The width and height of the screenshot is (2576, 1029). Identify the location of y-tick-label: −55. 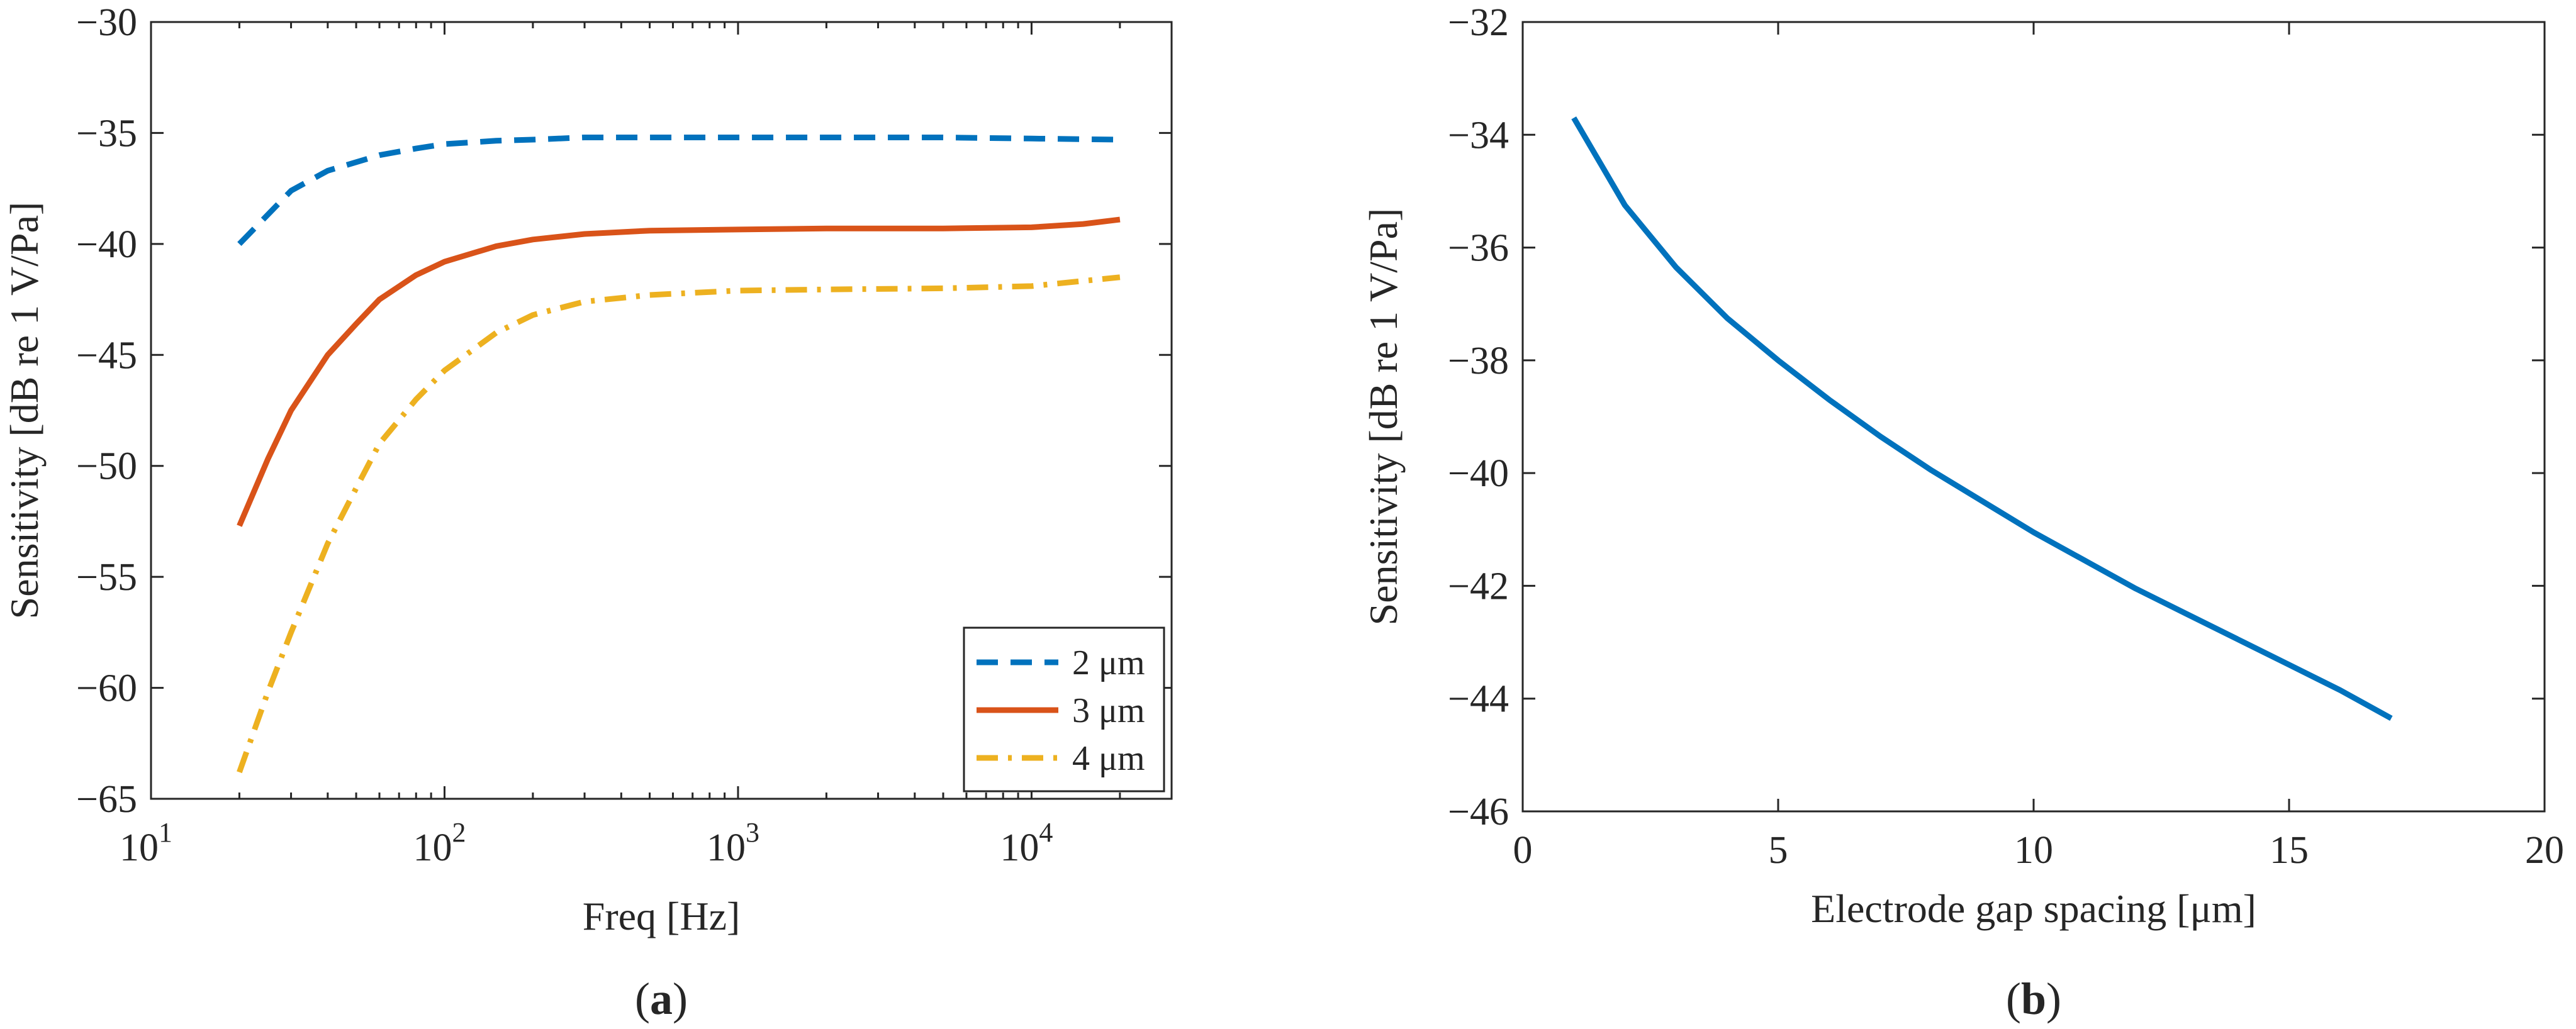
(106, 577).